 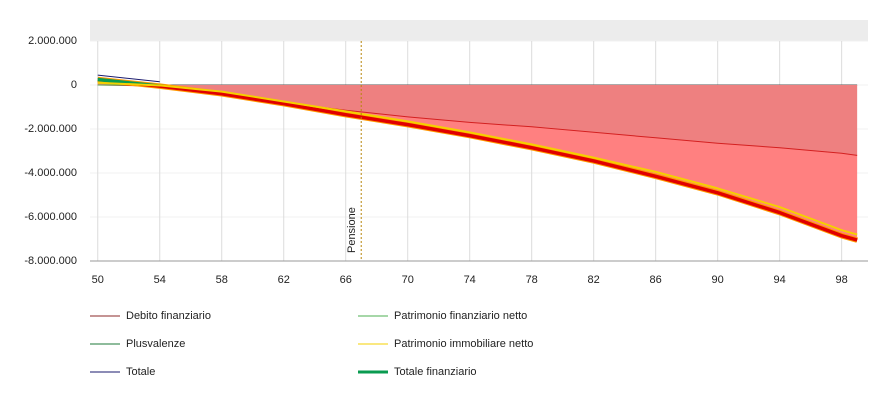 What do you see at coordinates (50, 261) in the screenshot?
I see `y-tick-label: -8.000.000` at bounding box center [50, 261].